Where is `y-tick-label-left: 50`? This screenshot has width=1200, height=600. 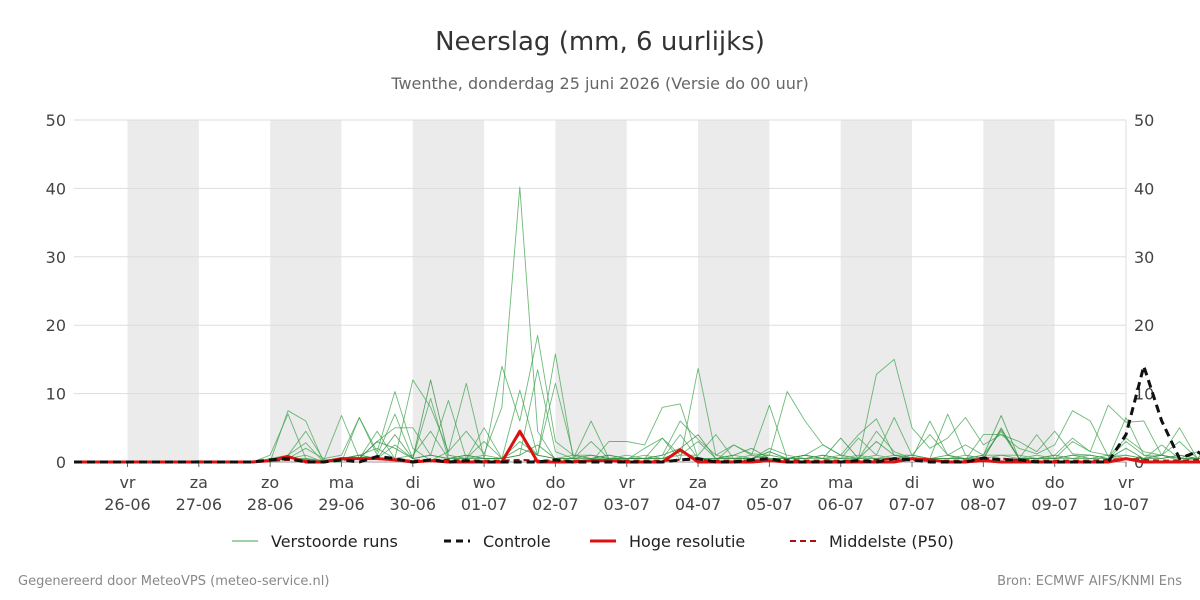 y-tick-label-left: 50 is located at coordinates (56, 120).